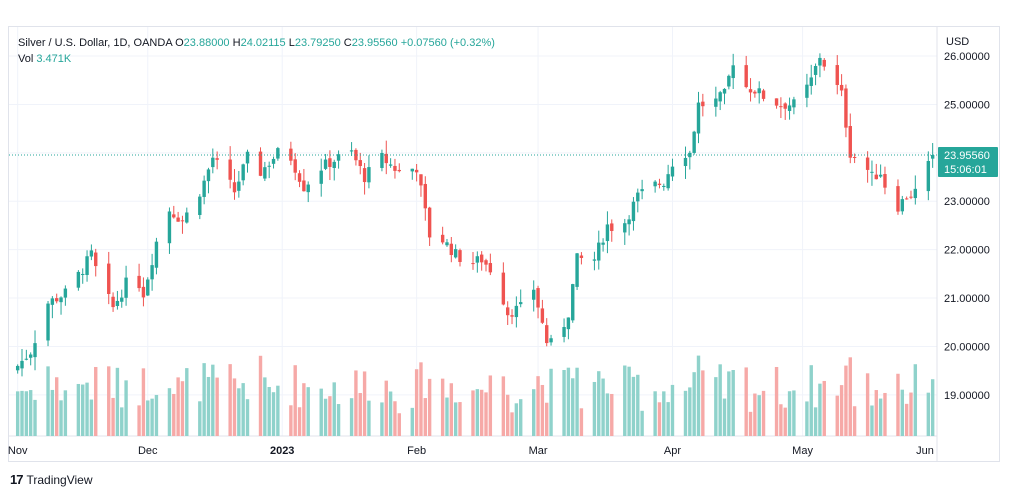 This screenshot has width=1012, height=498. Describe the element at coordinates (967, 202) in the screenshot. I see `y-tick-label: 23.00000` at that location.